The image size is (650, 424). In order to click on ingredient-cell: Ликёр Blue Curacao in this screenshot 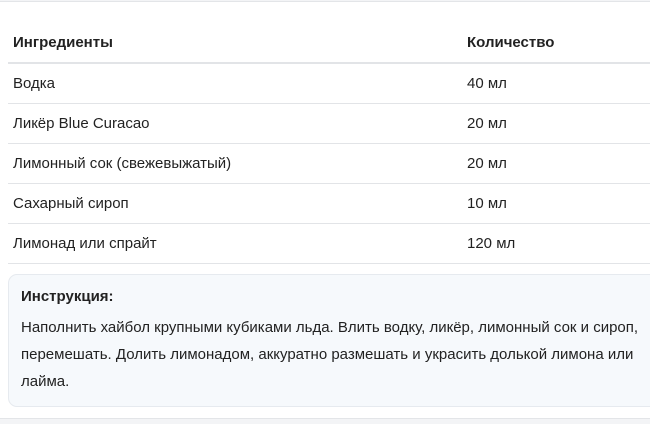, I will do `click(235, 123)`.